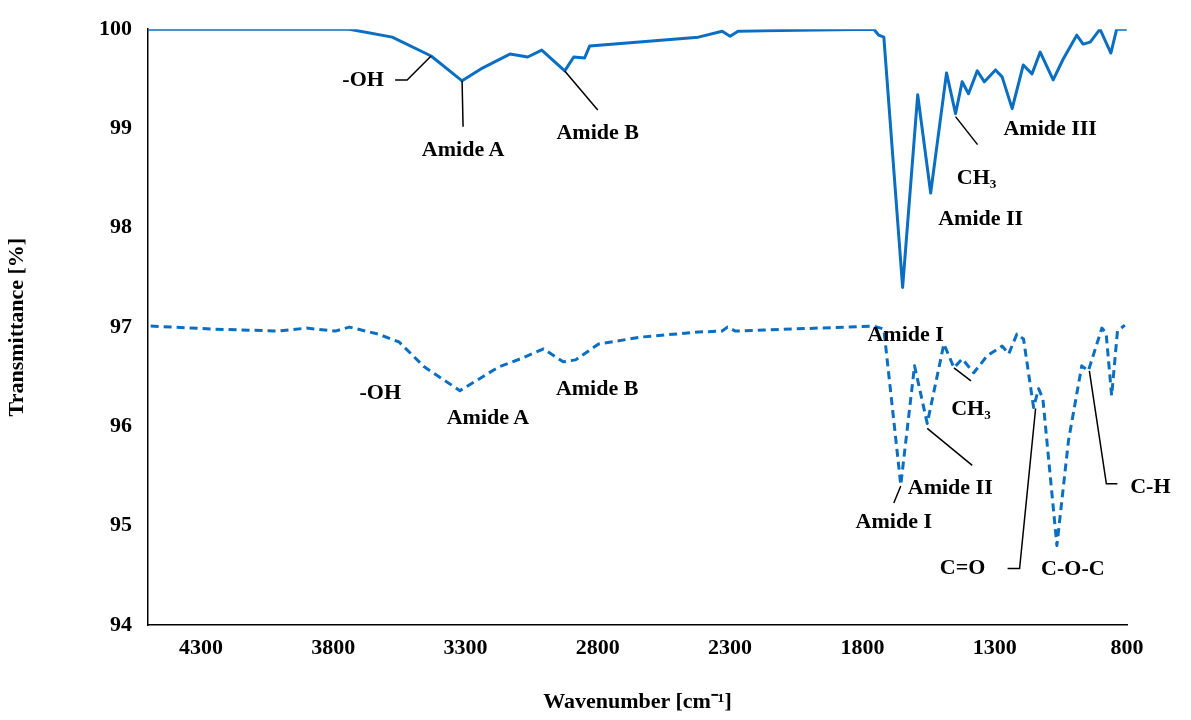  I want to click on y-tick-label: 98, so click(121, 226).